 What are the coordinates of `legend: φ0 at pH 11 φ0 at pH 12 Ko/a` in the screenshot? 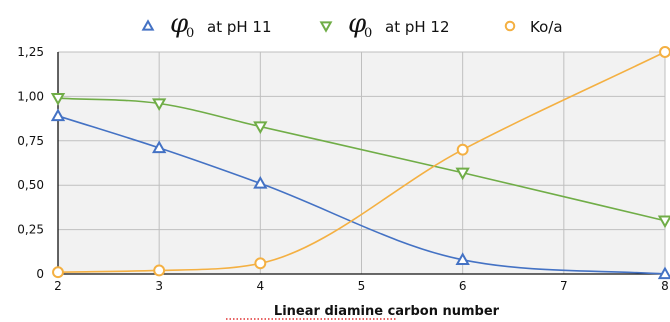 It's located at (352, 25).